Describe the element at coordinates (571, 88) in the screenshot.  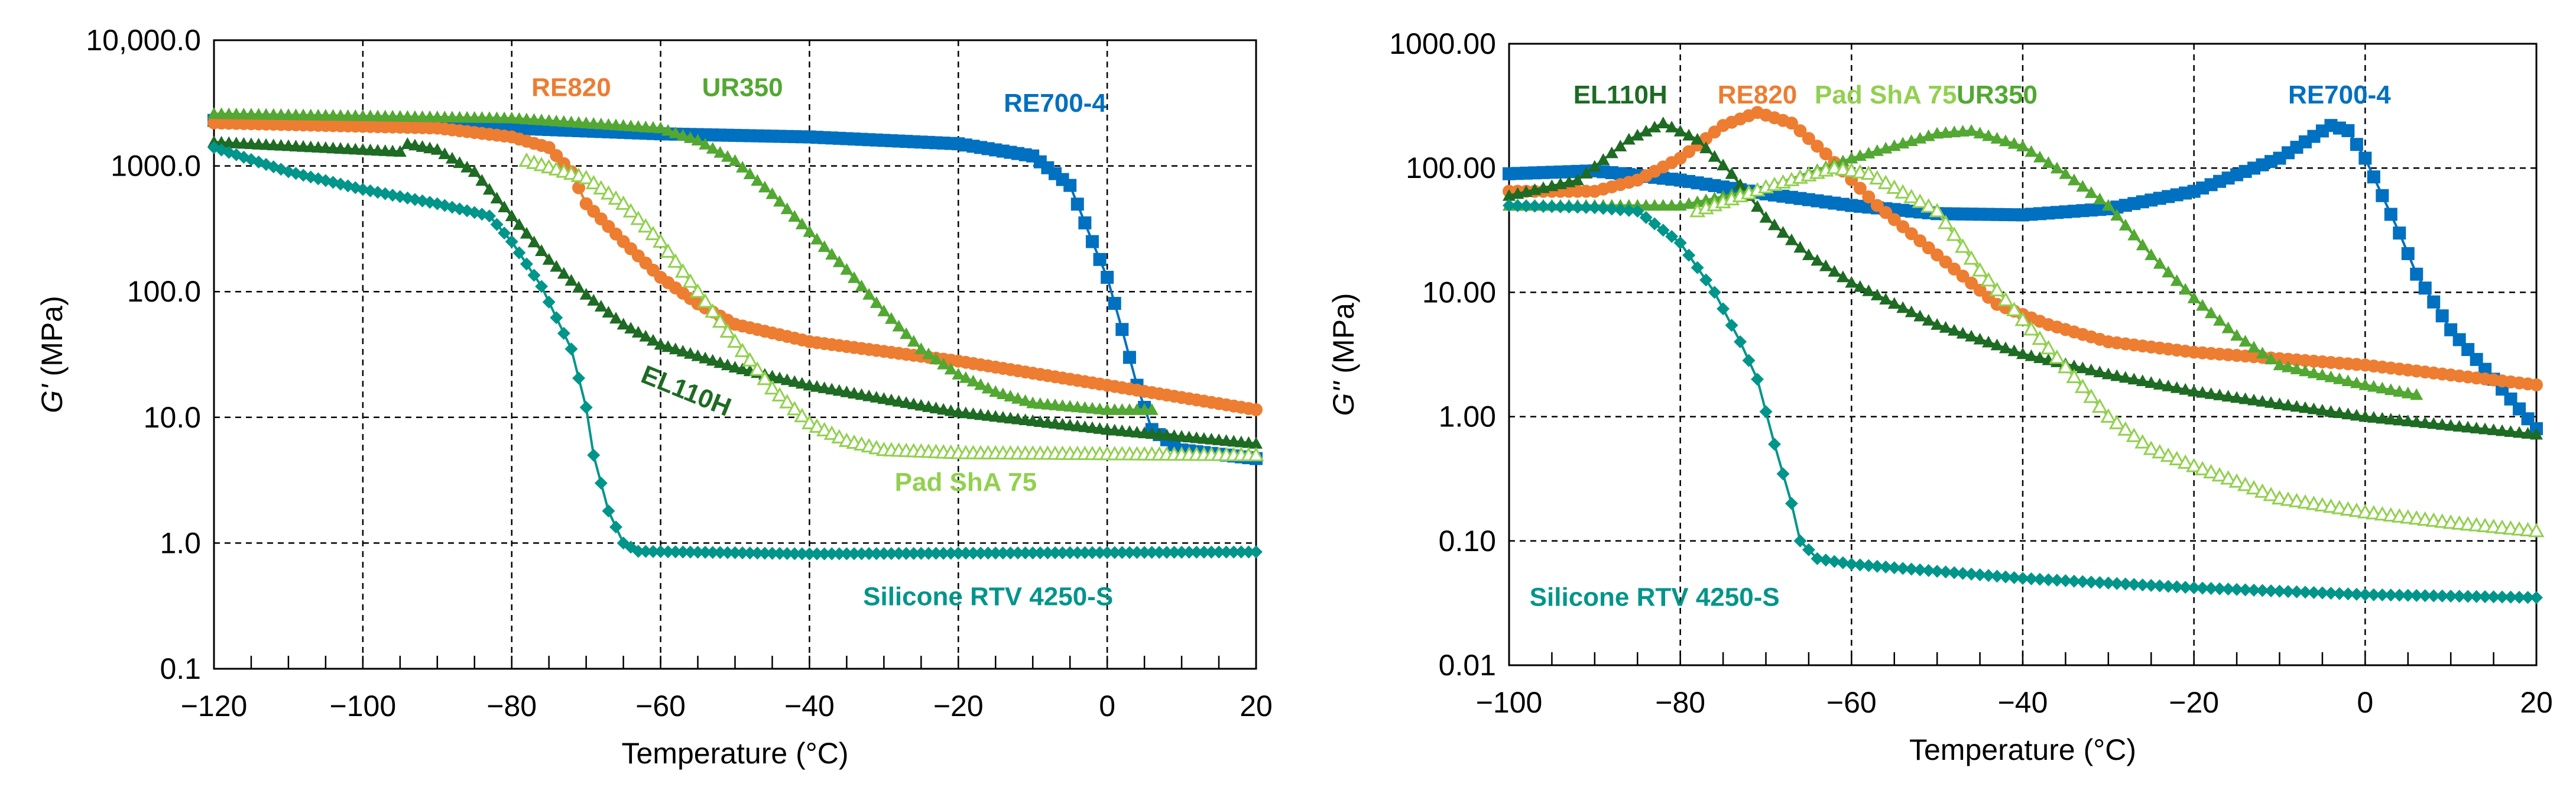
I see `series-label: RE820` at that location.